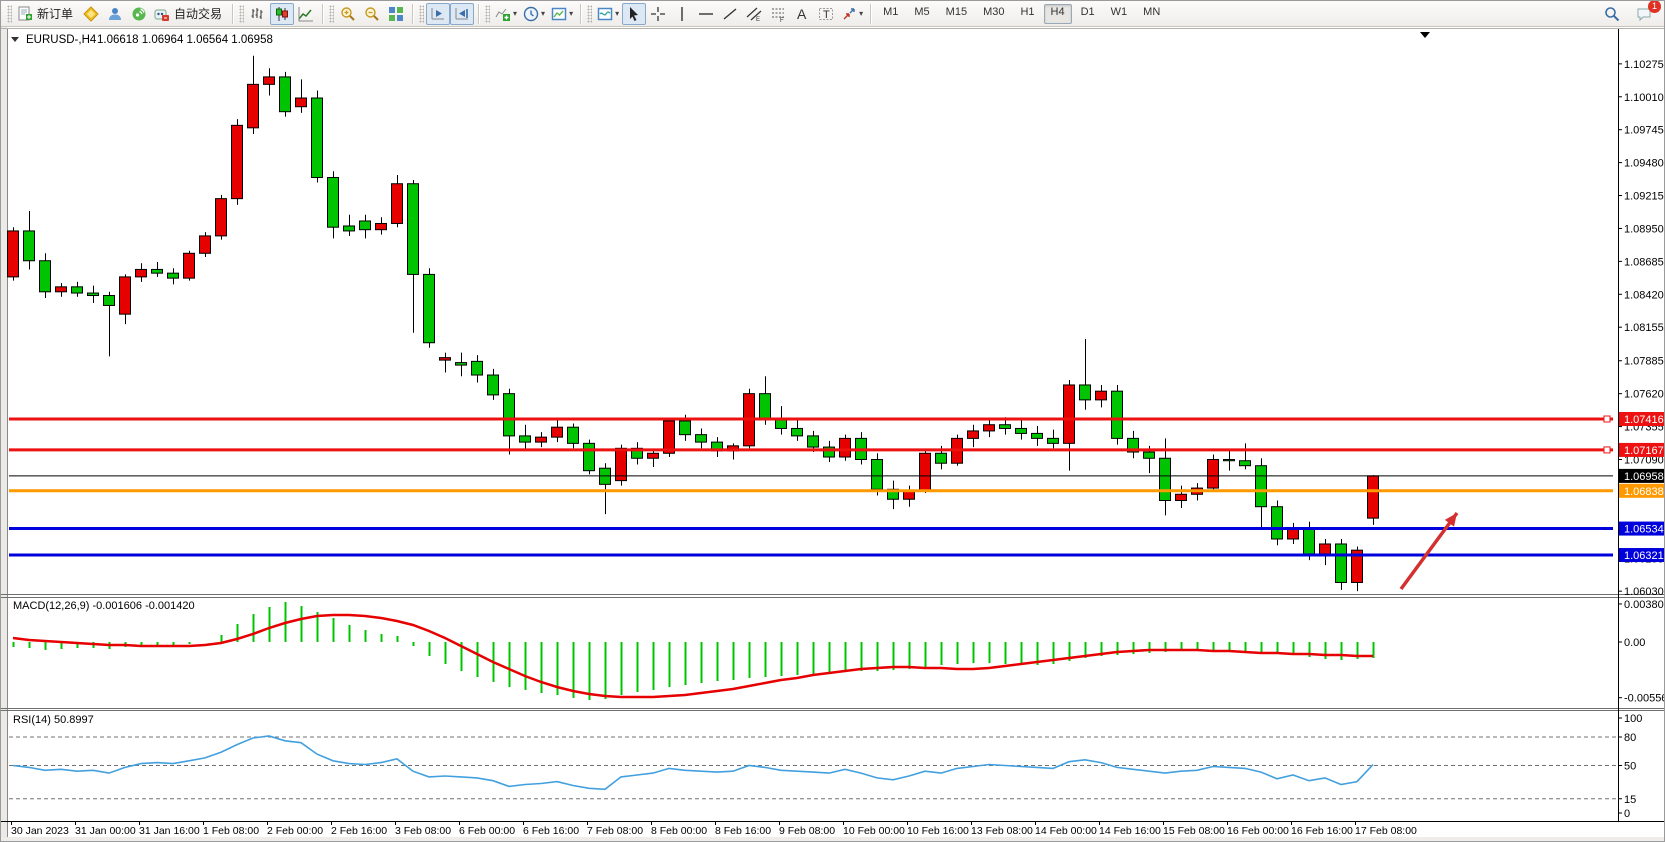  I want to click on time-axis-label: 31 Jan 16:00, so click(169, 831).